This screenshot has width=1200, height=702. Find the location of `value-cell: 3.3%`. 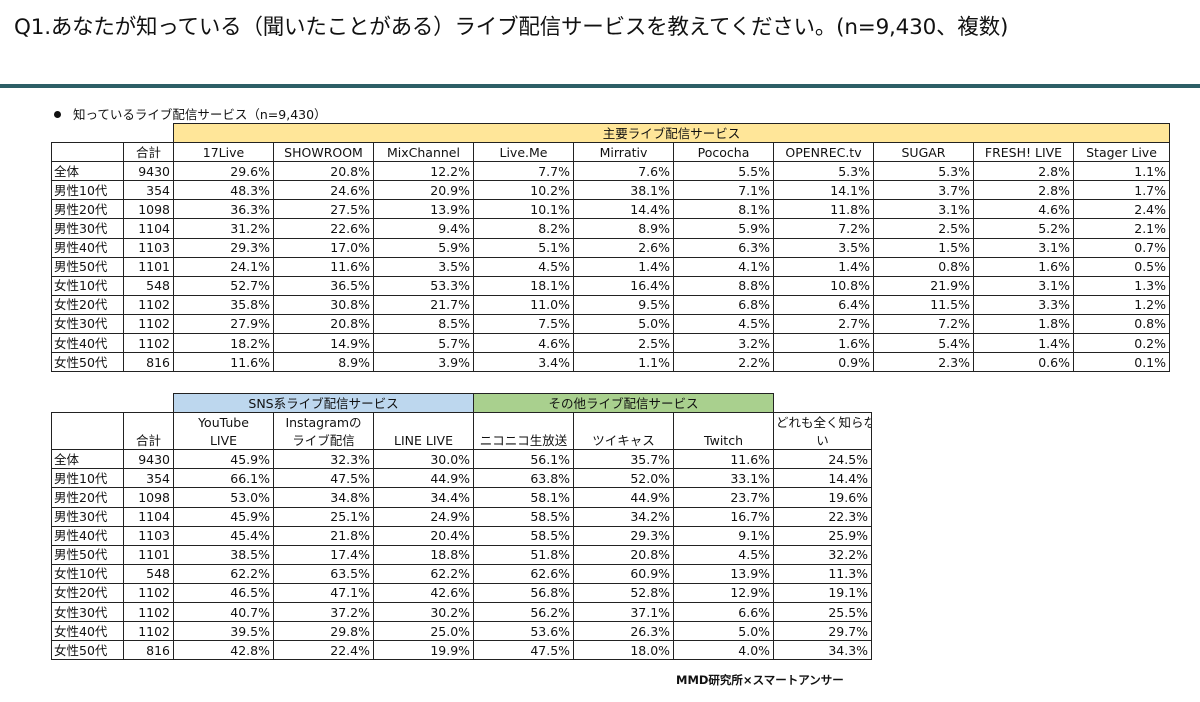

value-cell: 3.3% is located at coordinates (1023, 304).